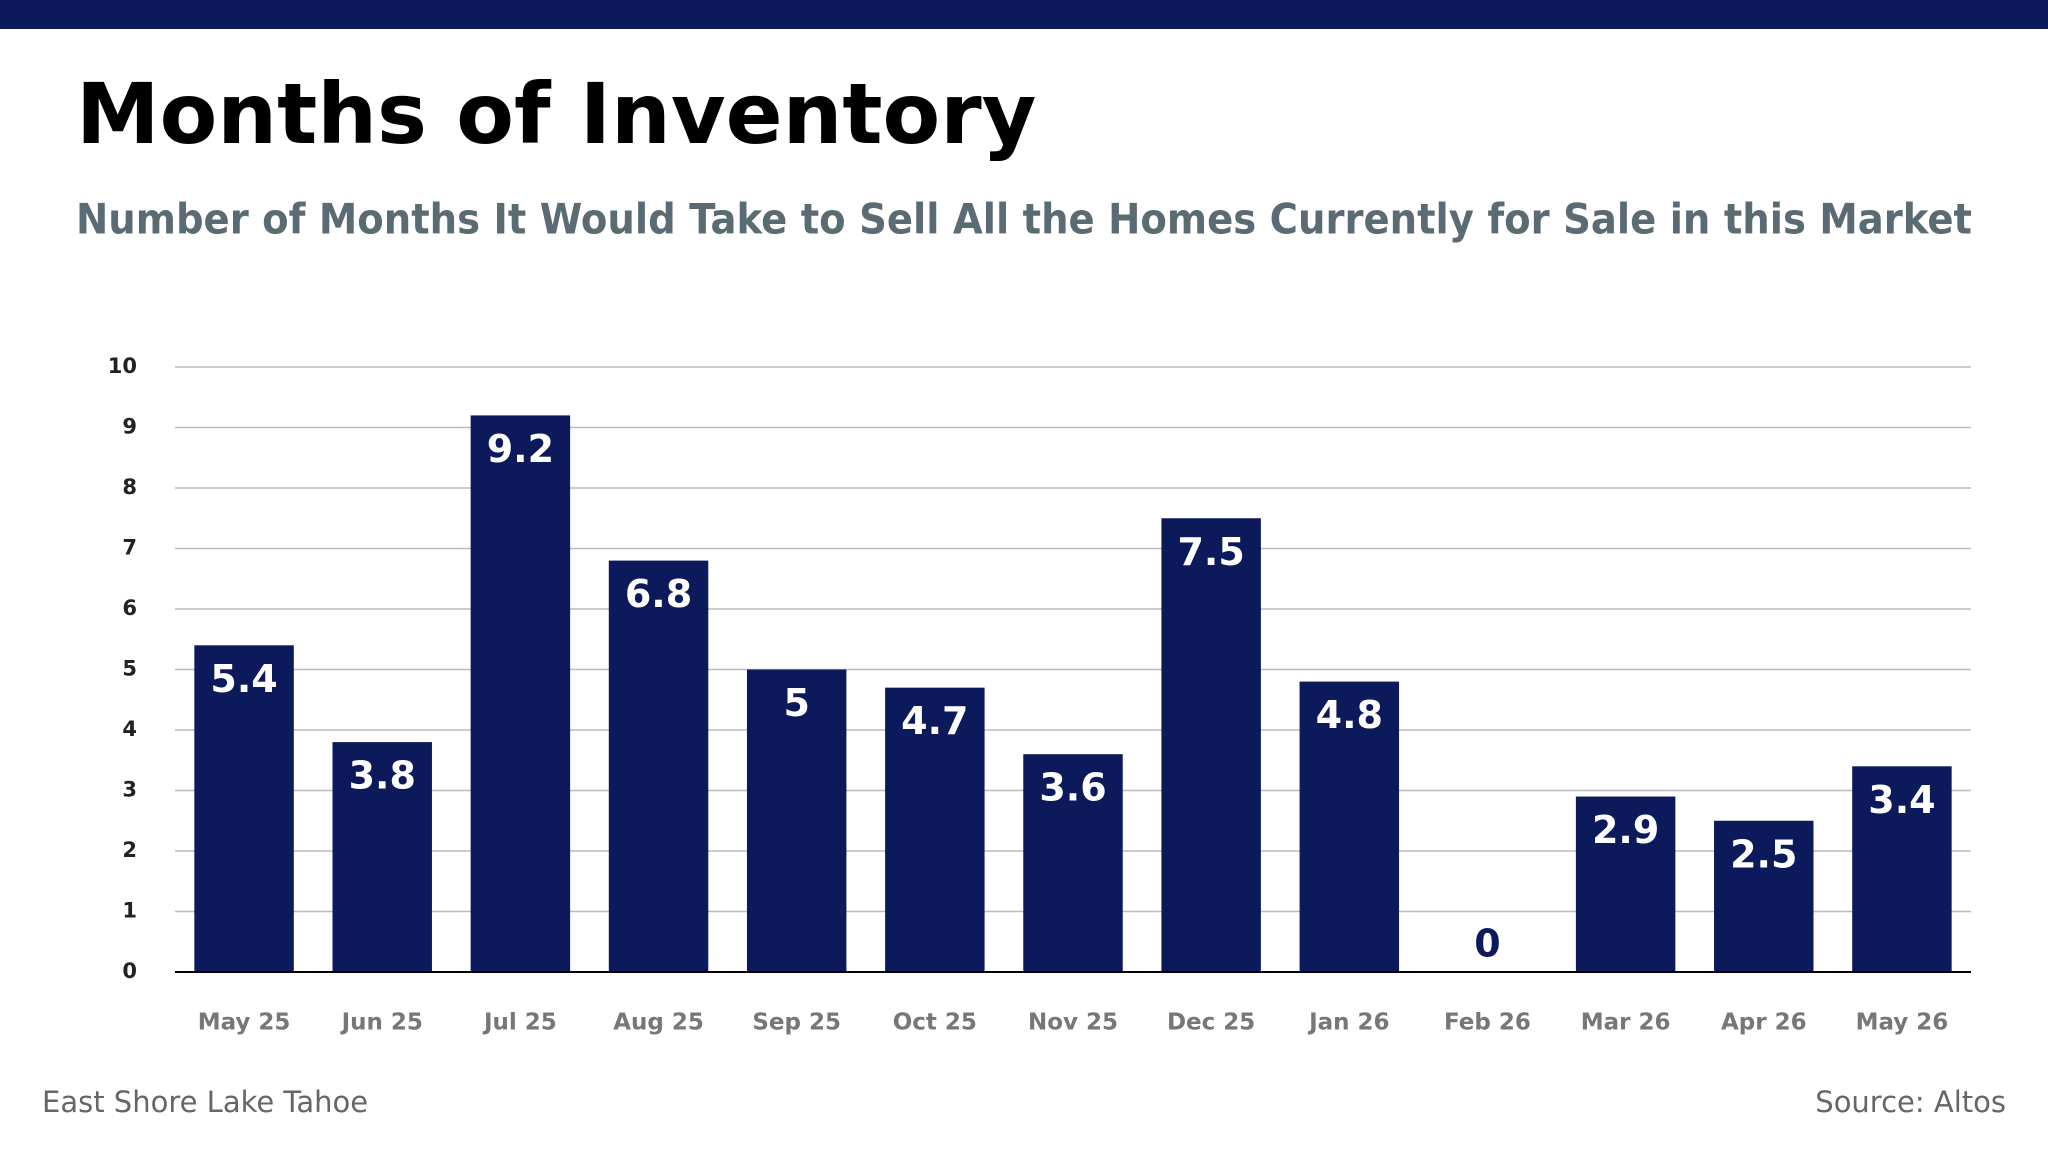  What do you see at coordinates (796, 1023) in the screenshot?
I see `x-tick-label: Sep 25` at bounding box center [796, 1023].